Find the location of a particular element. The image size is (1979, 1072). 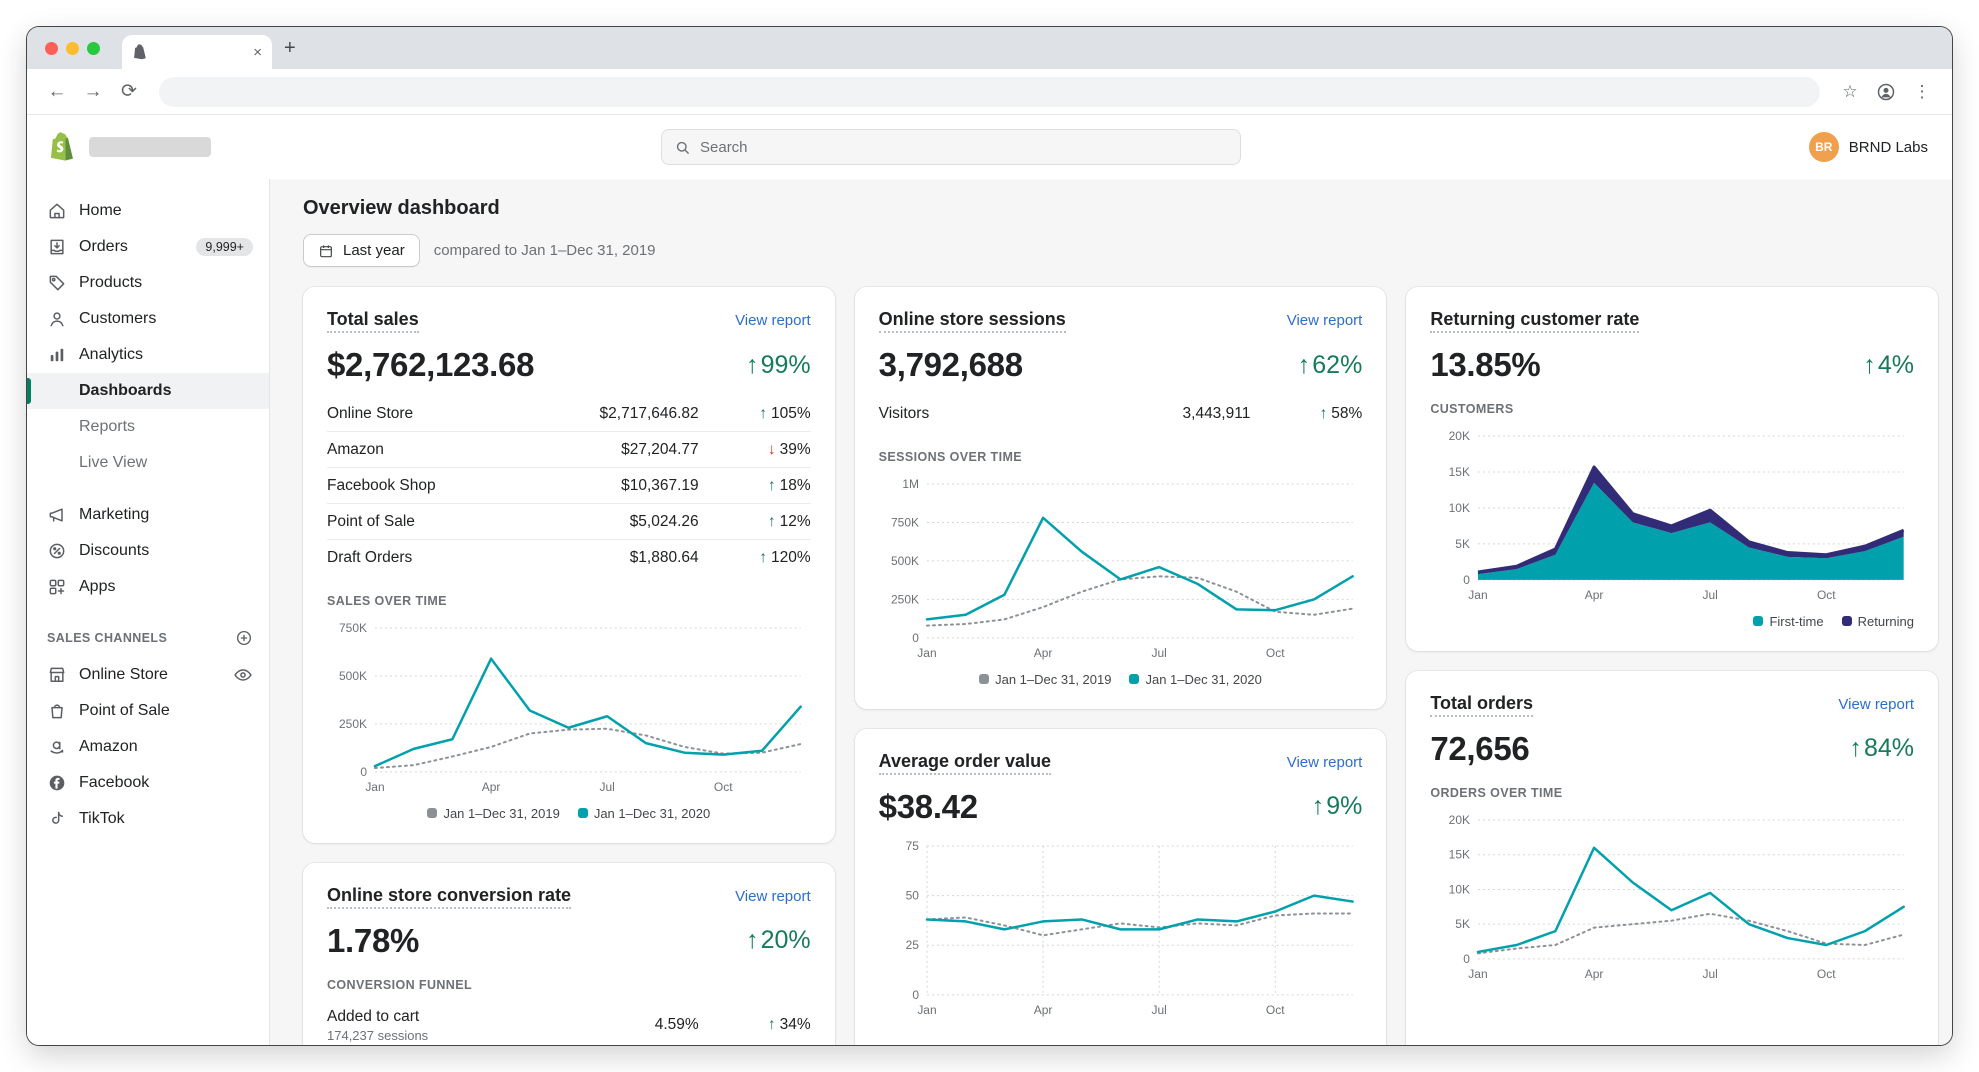

sidebar-section-header: SALES CHANNELS is located at coordinates (148, 631).